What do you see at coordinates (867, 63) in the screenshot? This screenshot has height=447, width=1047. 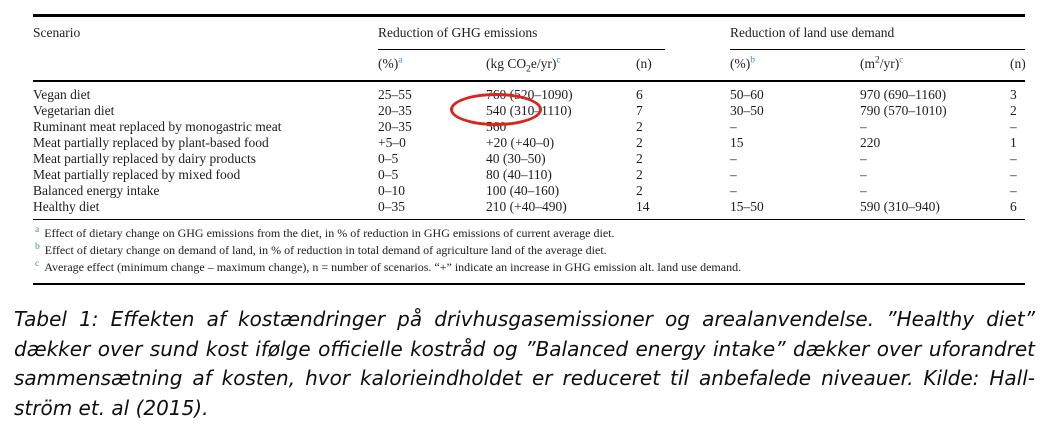 I see `land-unit-prefix: (m` at bounding box center [867, 63].